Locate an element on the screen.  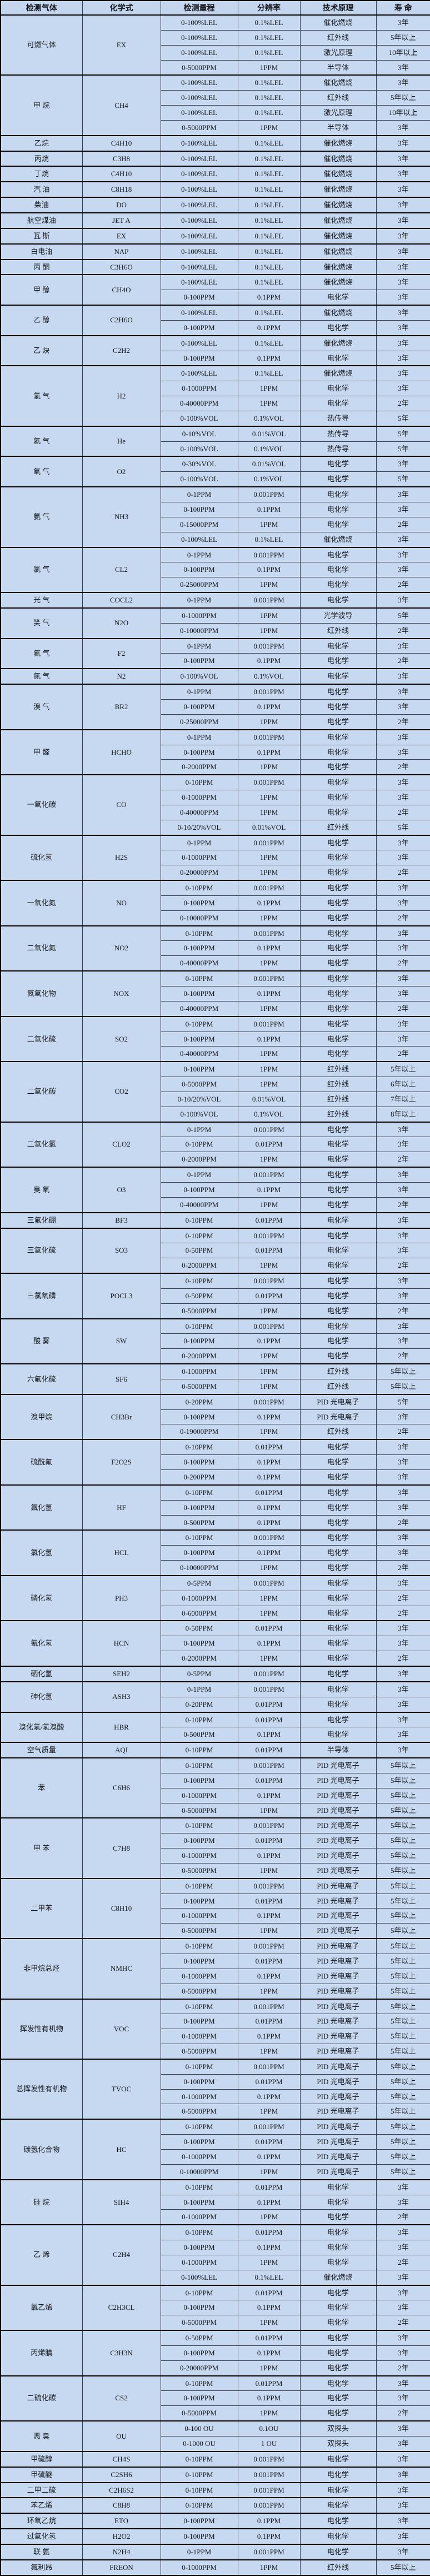
range-cell: 0-50PPM is located at coordinates (199, 1251).